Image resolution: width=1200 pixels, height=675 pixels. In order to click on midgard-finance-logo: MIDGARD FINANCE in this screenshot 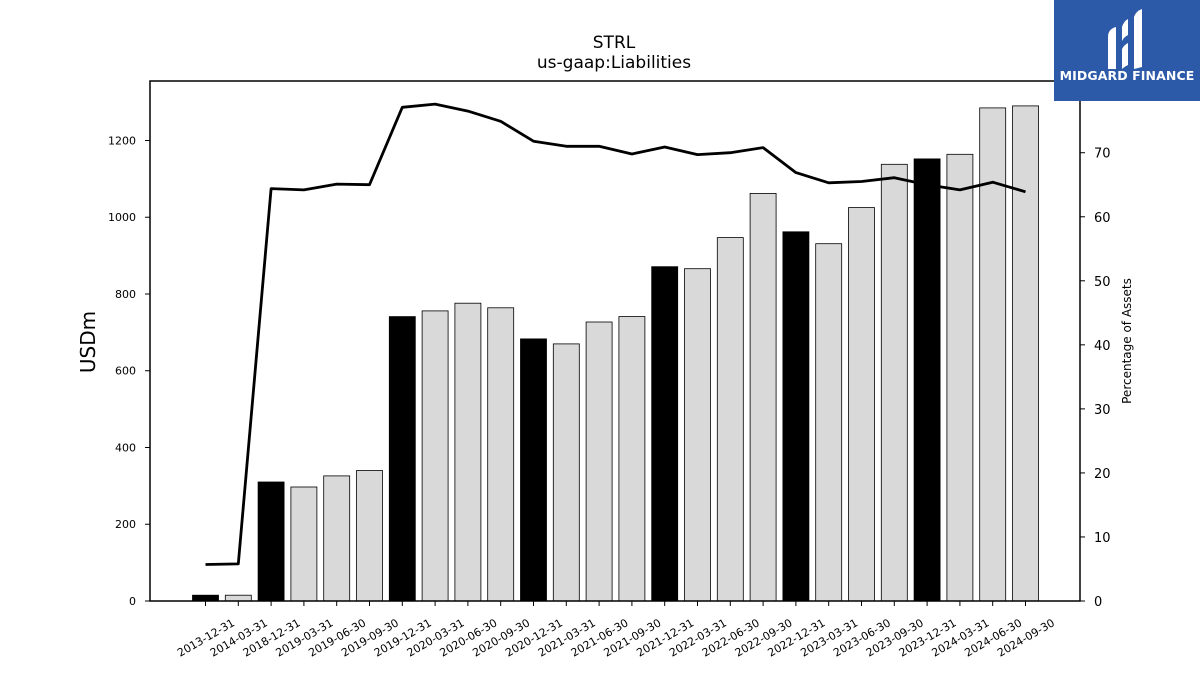, I will do `click(1127, 50)`.